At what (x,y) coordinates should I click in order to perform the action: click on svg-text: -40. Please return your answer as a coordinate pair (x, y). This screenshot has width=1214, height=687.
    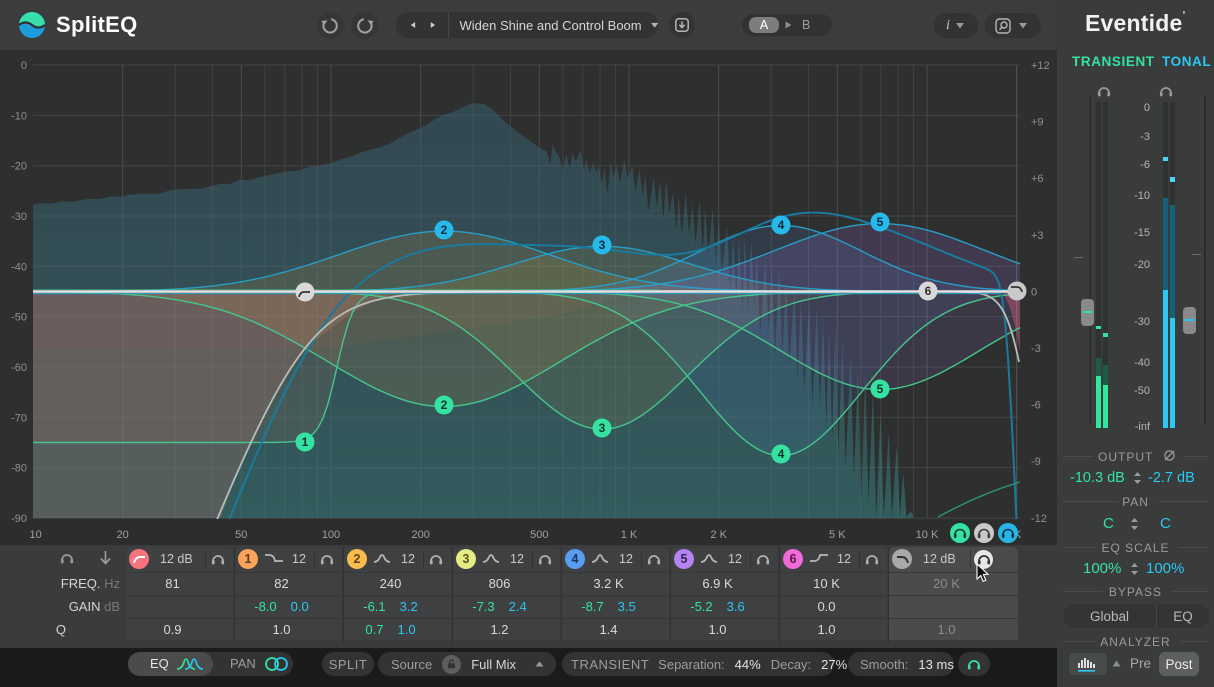
    Looking at the image, I should click on (19, 267).